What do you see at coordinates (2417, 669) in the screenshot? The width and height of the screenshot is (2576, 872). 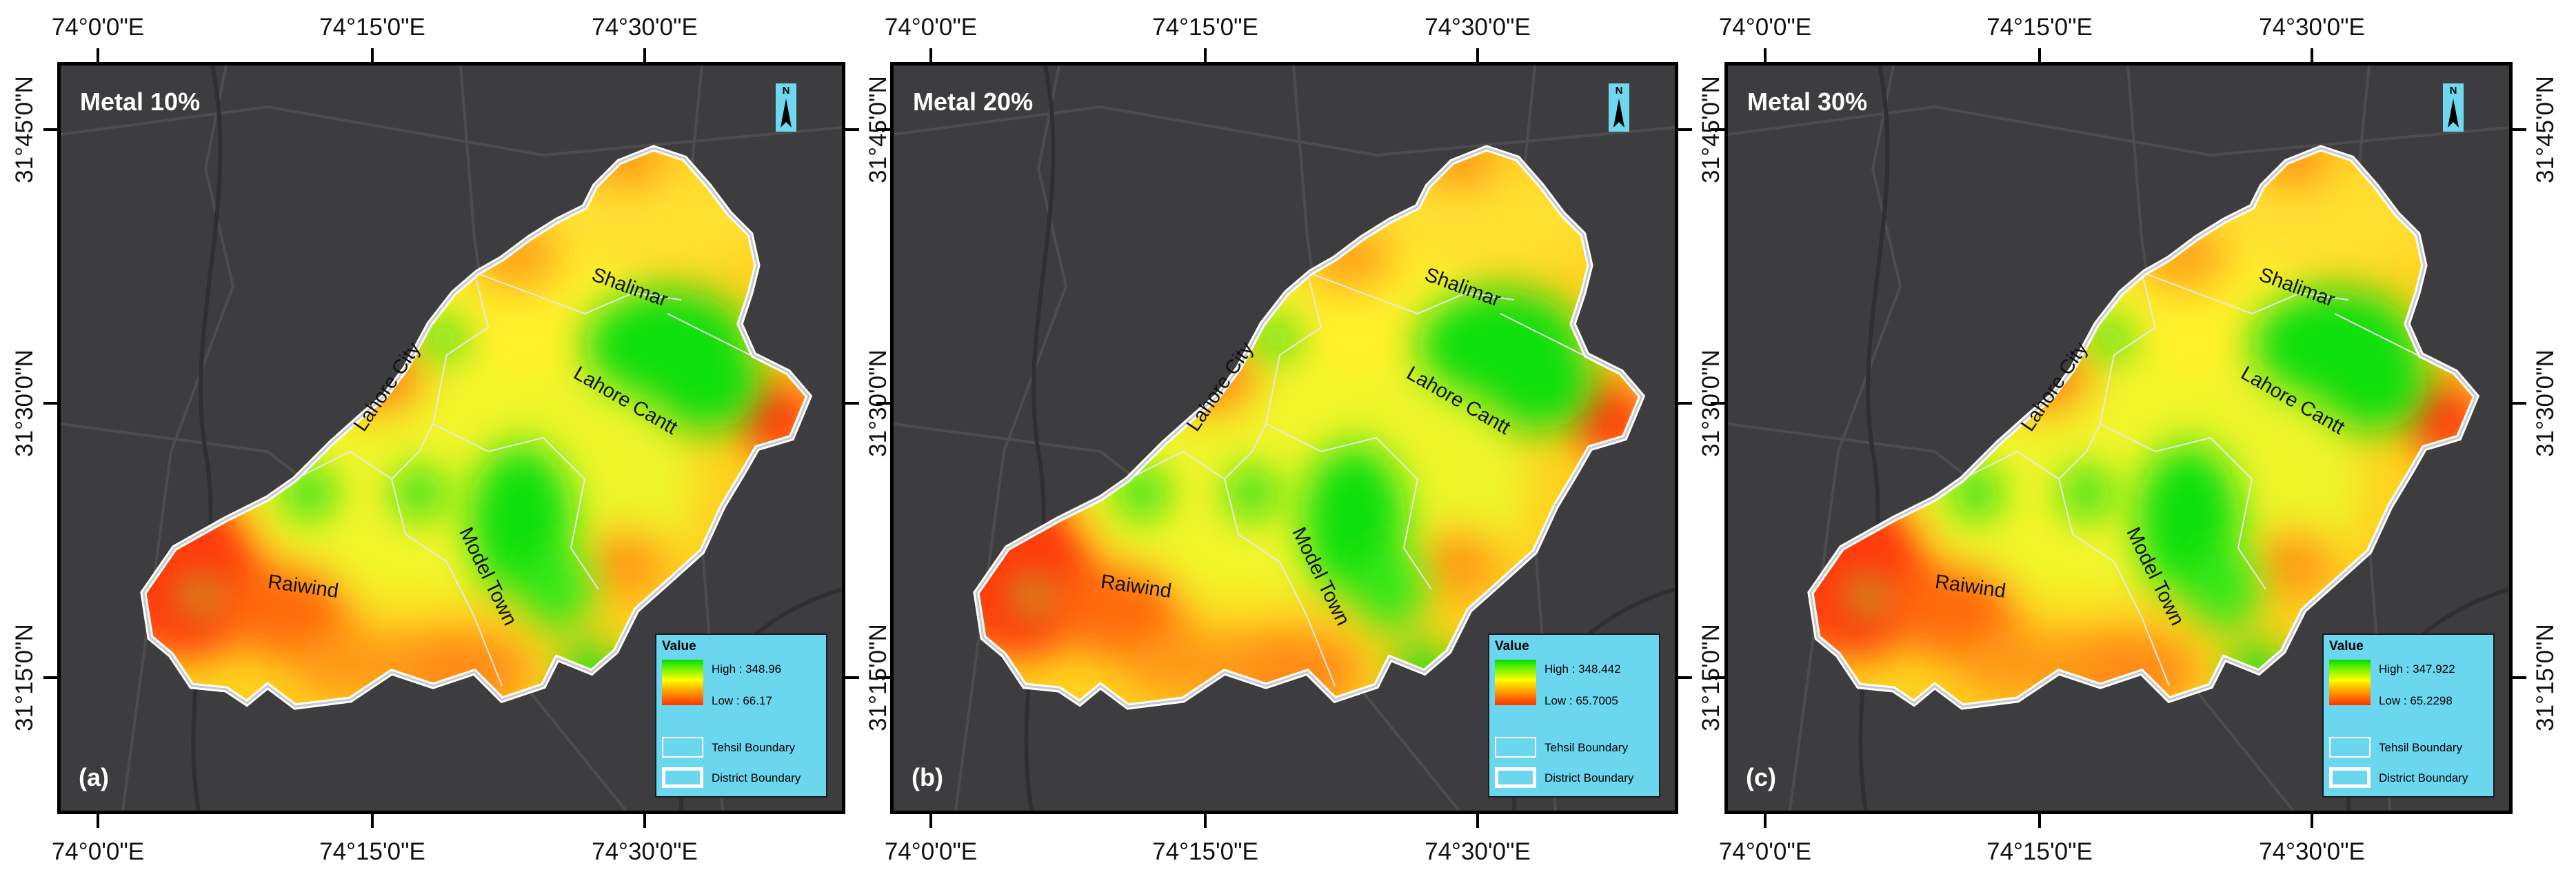 I see `legend-high-value: High : 347.922` at bounding box center [2417, 669].